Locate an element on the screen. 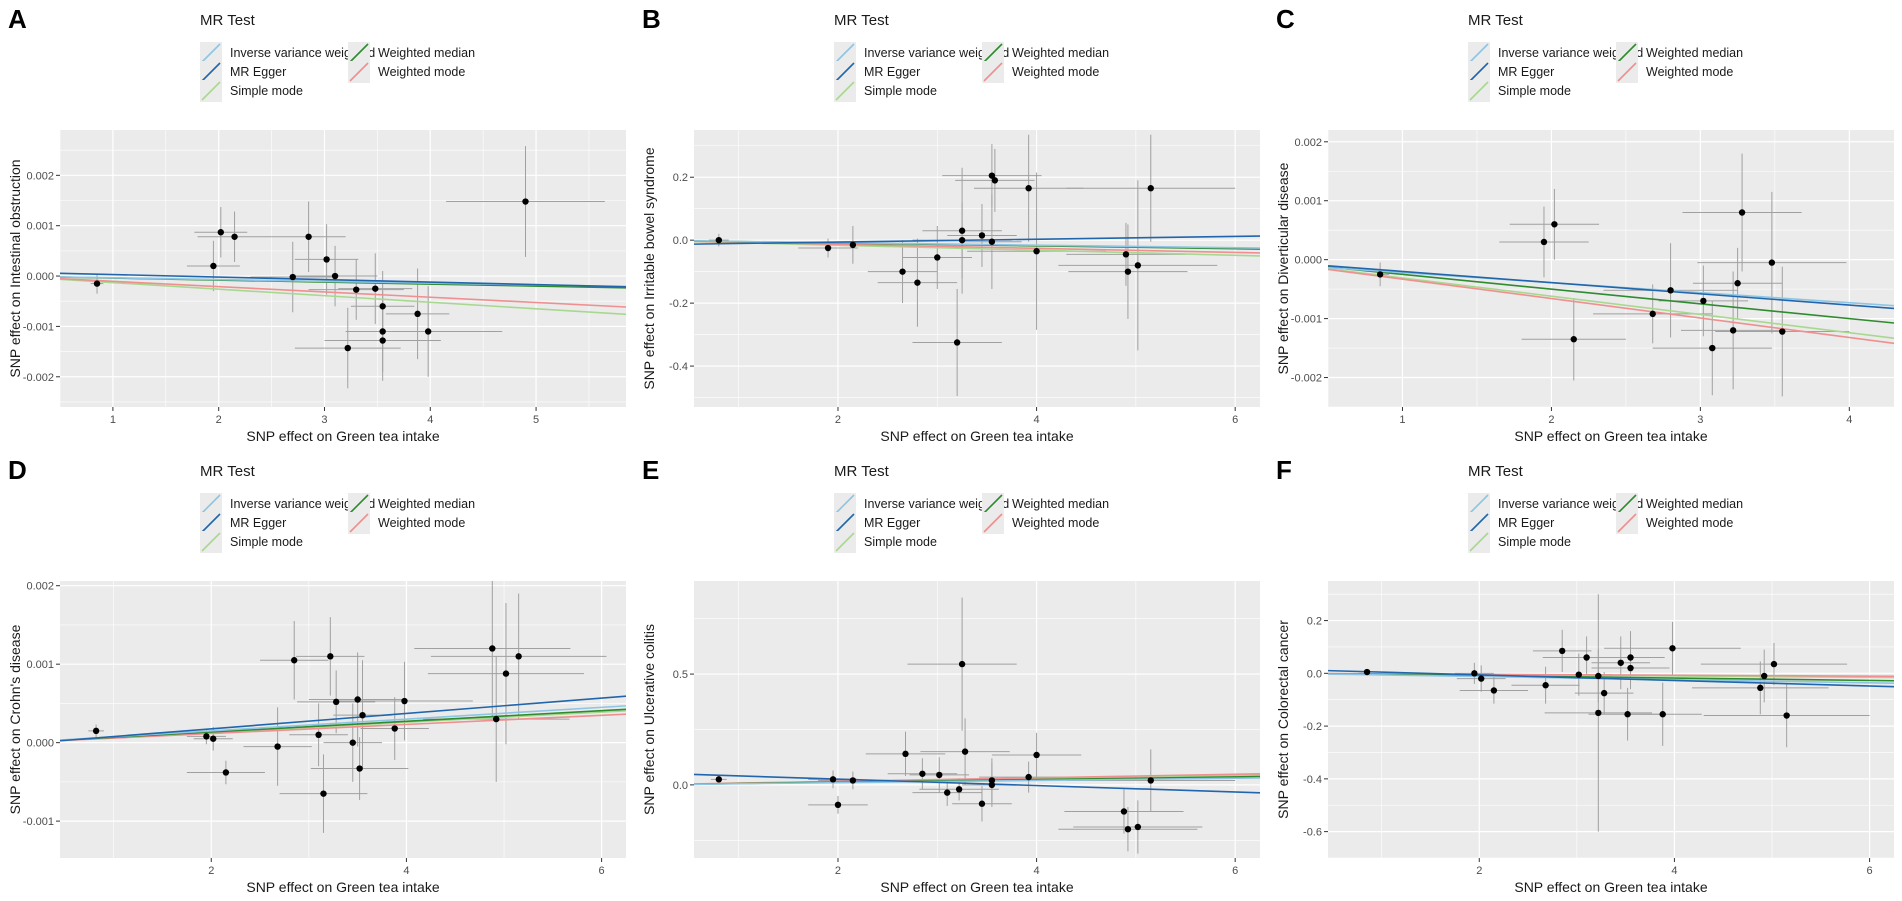  y-tick-label: 0.0 is located at coordinates (1314, 674).